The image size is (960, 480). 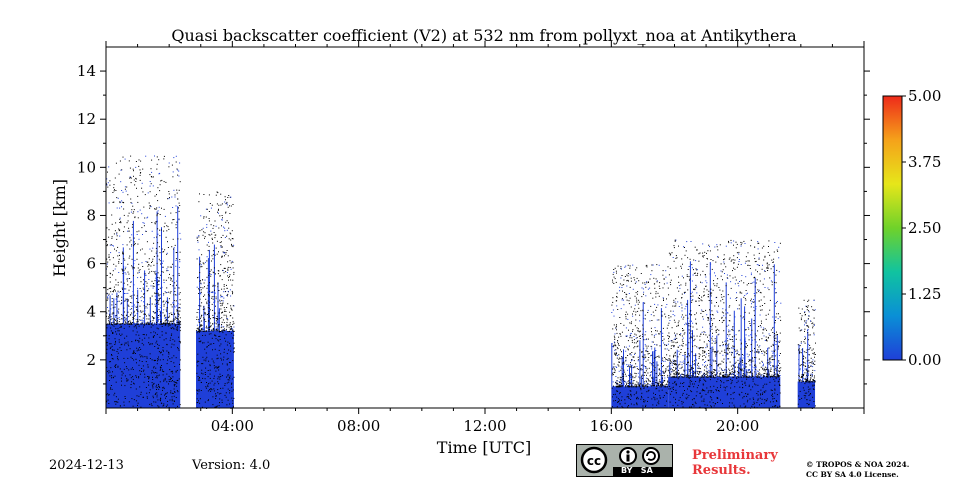 I want to click on cc-logo-icon, so click(x=594, y=460).